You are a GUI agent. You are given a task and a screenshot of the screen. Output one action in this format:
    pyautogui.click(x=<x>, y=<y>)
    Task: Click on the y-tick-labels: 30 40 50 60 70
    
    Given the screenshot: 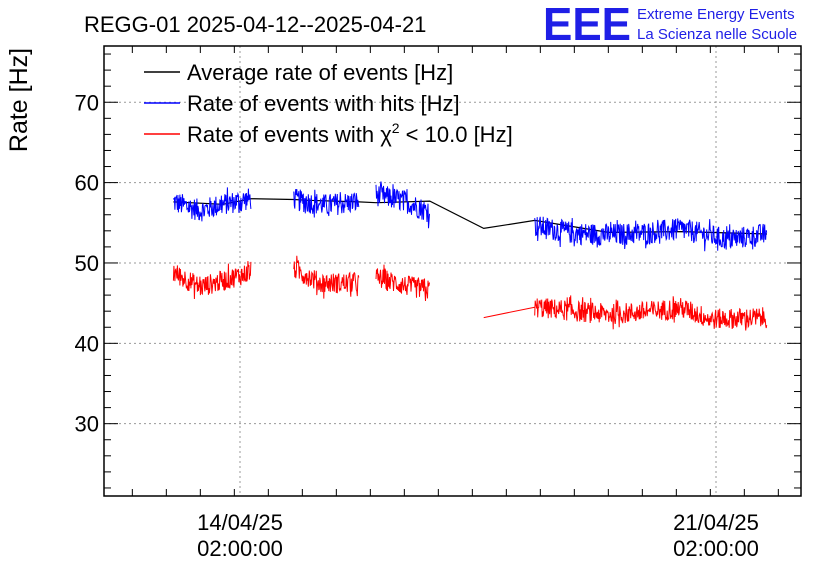 What is the action you would take?
    pyautogui.click(x=87, y=263)
    